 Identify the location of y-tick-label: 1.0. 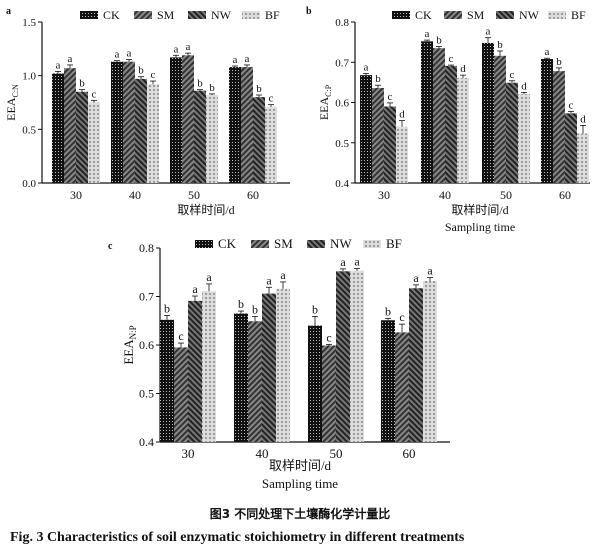
(29, 77).